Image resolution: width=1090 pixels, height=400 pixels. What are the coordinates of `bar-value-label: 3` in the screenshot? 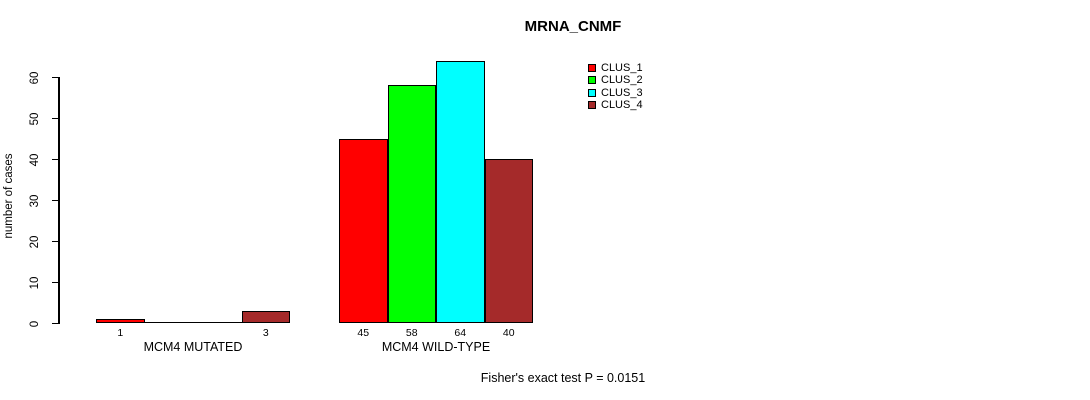 It's located at (265, 333).